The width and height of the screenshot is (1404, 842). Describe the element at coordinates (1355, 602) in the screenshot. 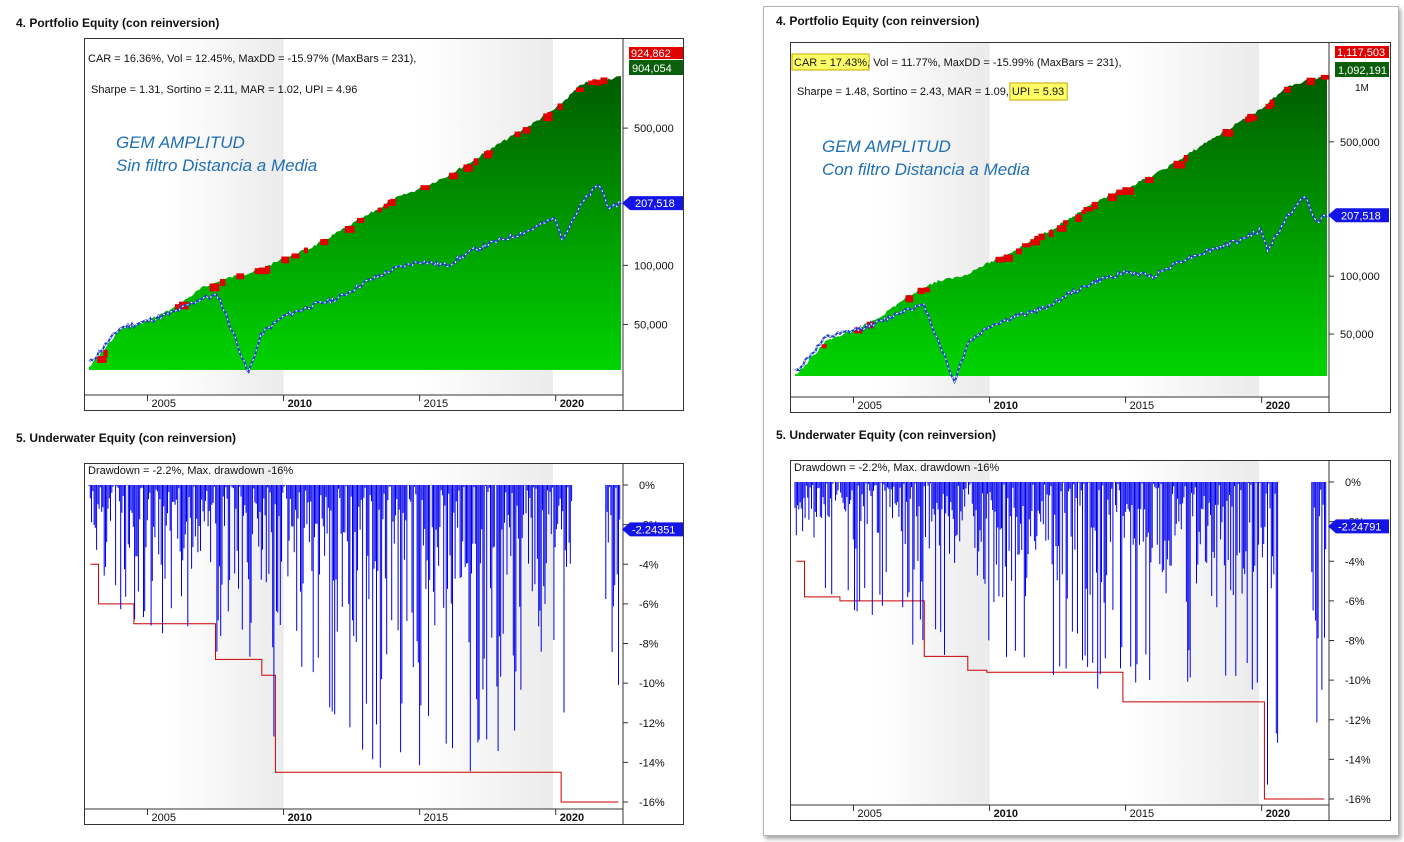

I see `y-tick-label: -6%` at that location.